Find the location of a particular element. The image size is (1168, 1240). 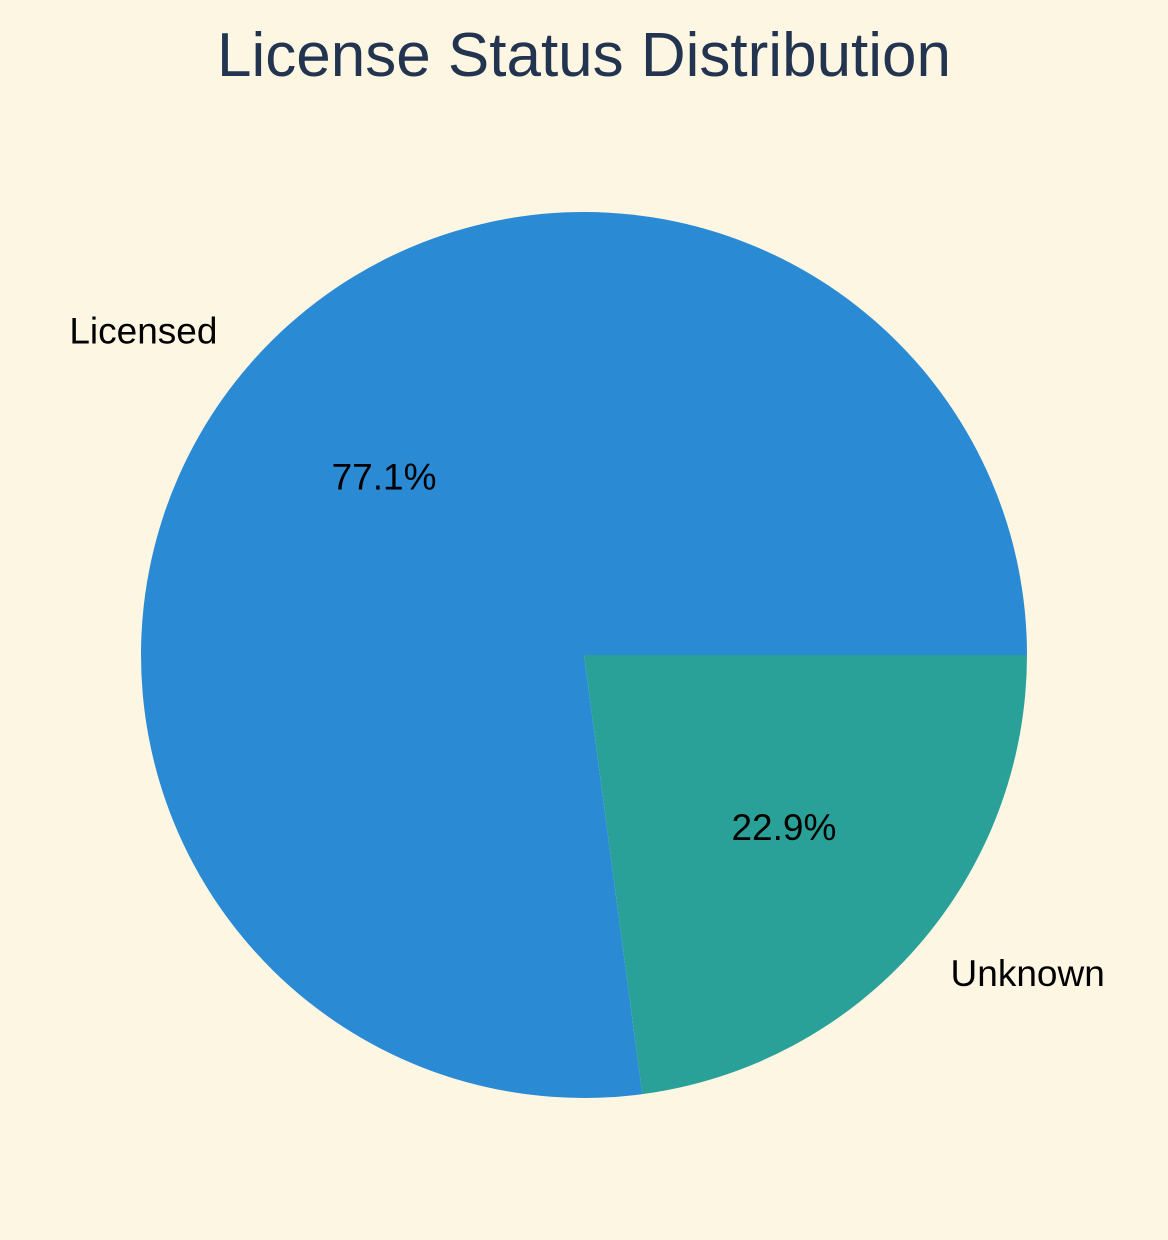

pie-pct-label-unknown: 22.9% is located at coordinates (783, 827).